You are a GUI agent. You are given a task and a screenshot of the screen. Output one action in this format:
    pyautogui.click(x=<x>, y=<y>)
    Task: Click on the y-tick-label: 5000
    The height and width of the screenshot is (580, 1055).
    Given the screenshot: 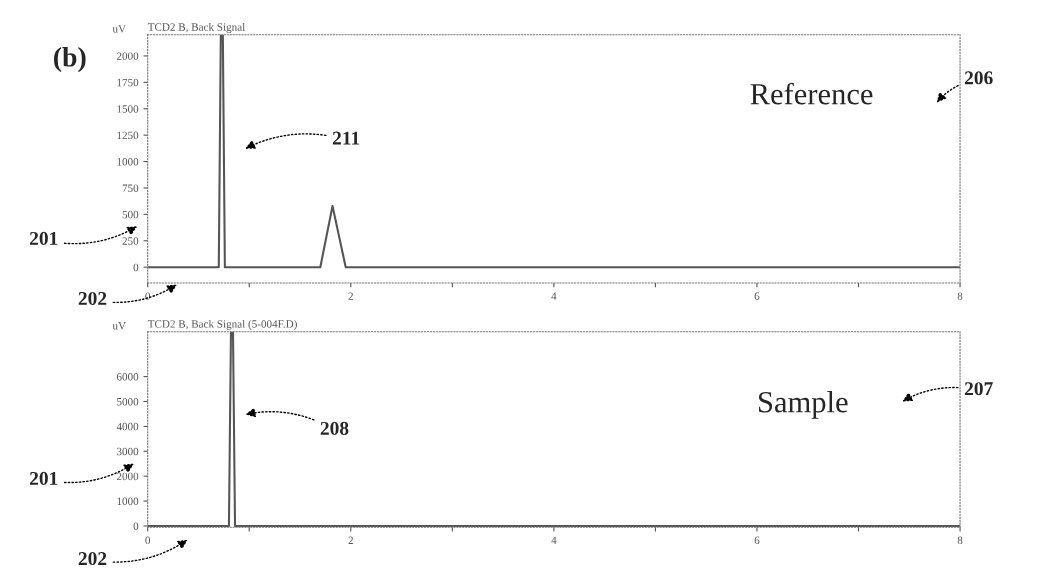 What is the action you would take?
    pyautogui.click(x=128, y=401)
    